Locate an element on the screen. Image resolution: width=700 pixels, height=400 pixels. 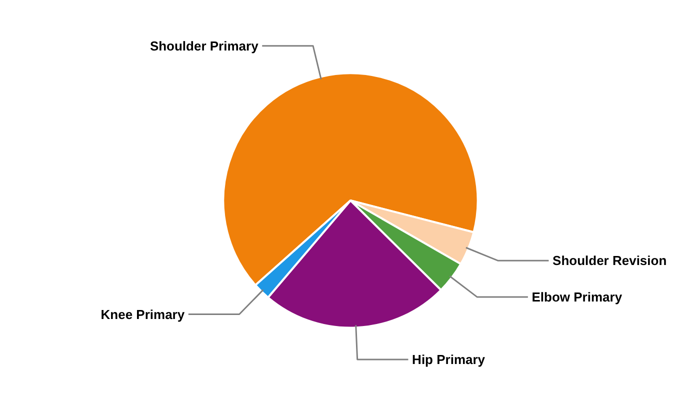
slice-label: Knee Primary is located at coordinates (143, 314).